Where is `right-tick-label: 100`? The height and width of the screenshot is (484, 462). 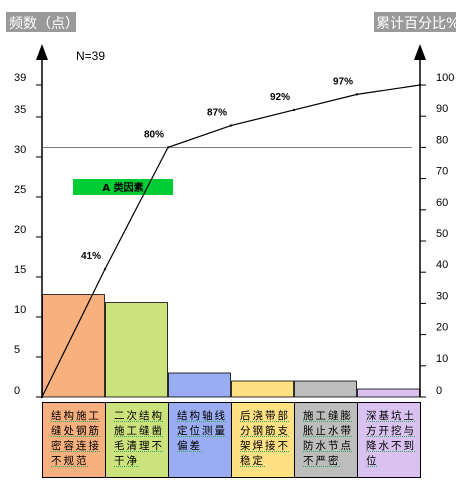
right-tick-label: 100 is located at coordinates (445, 78).